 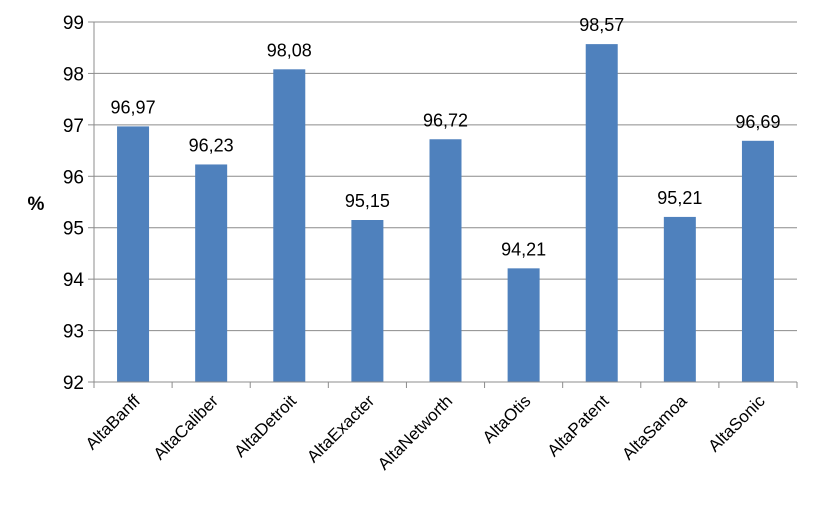 I want to click on xtick-label-AltaPatent: AltaPatent, so click(x=578, y=425).